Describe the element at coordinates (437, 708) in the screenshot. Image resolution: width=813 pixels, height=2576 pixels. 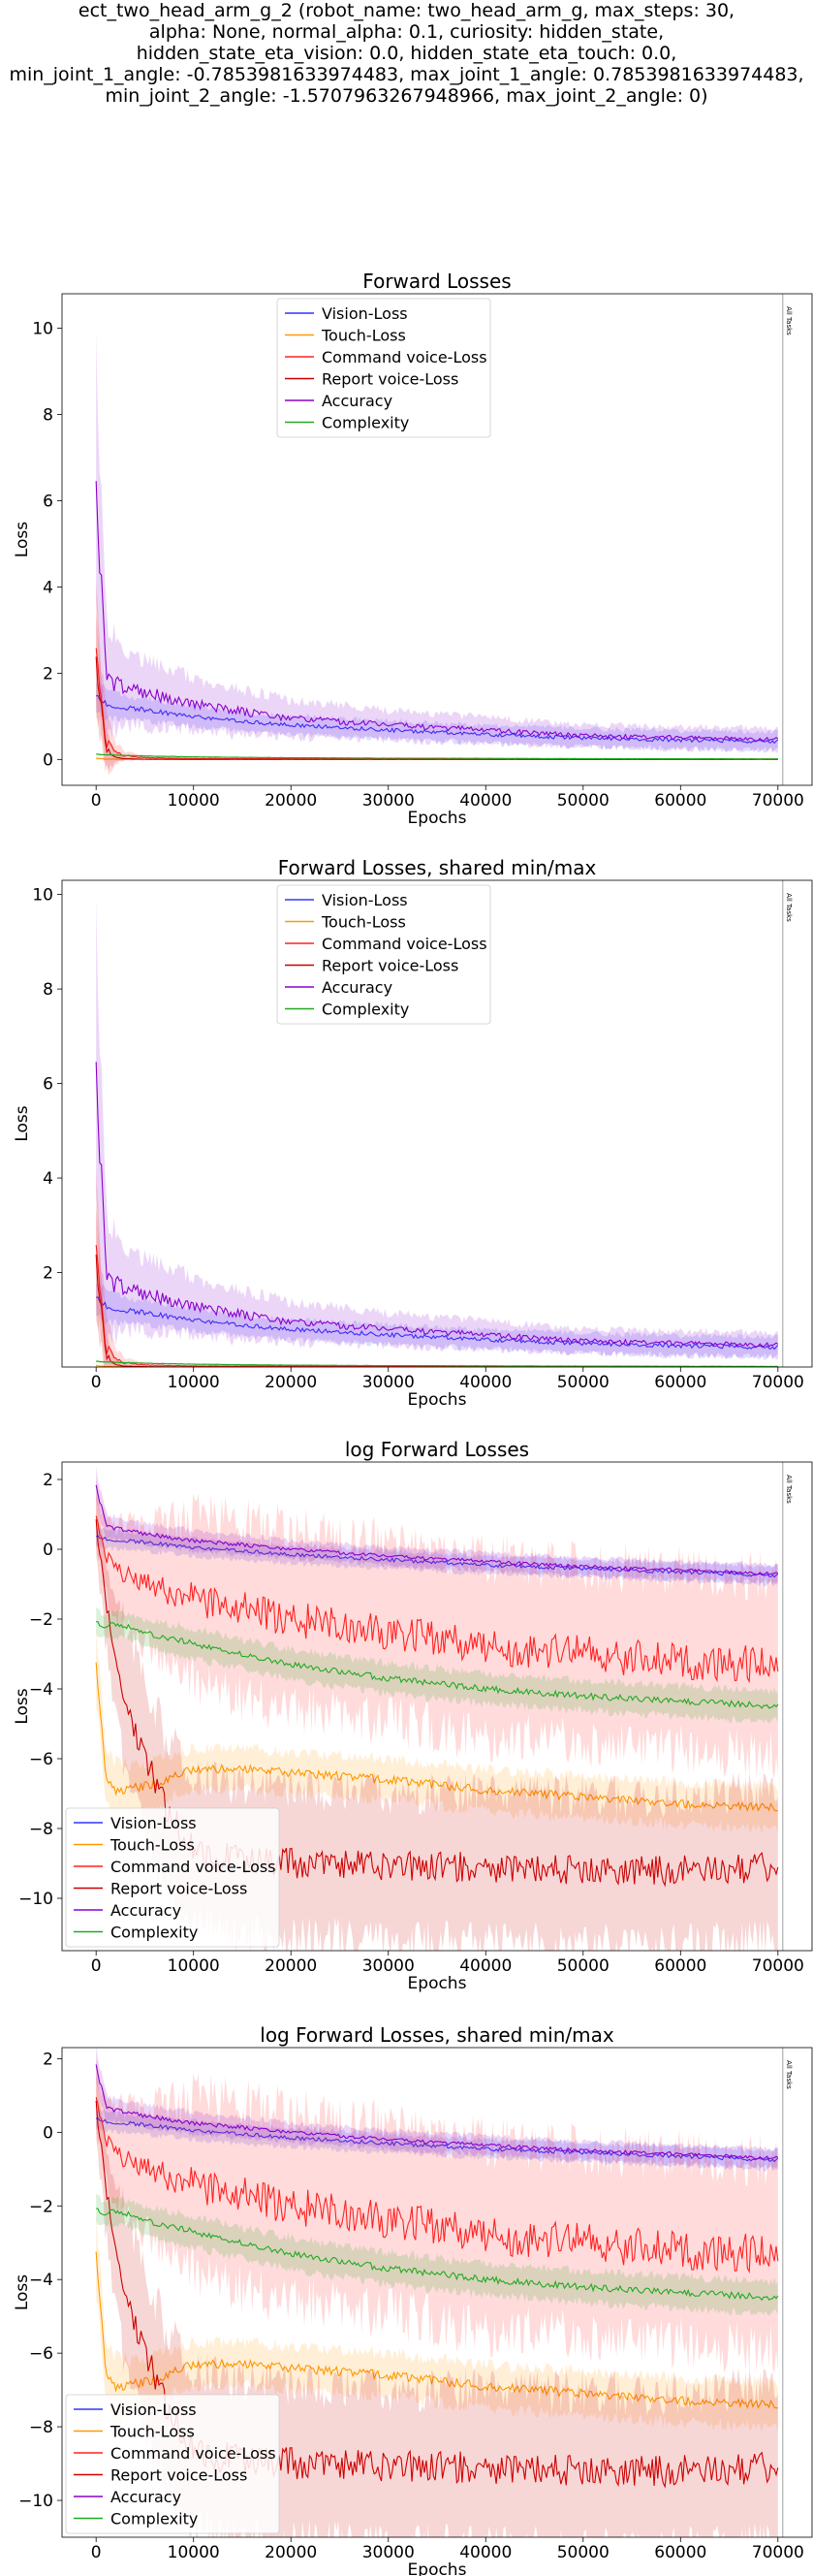
I see `report-voice-loss-line` at that location.